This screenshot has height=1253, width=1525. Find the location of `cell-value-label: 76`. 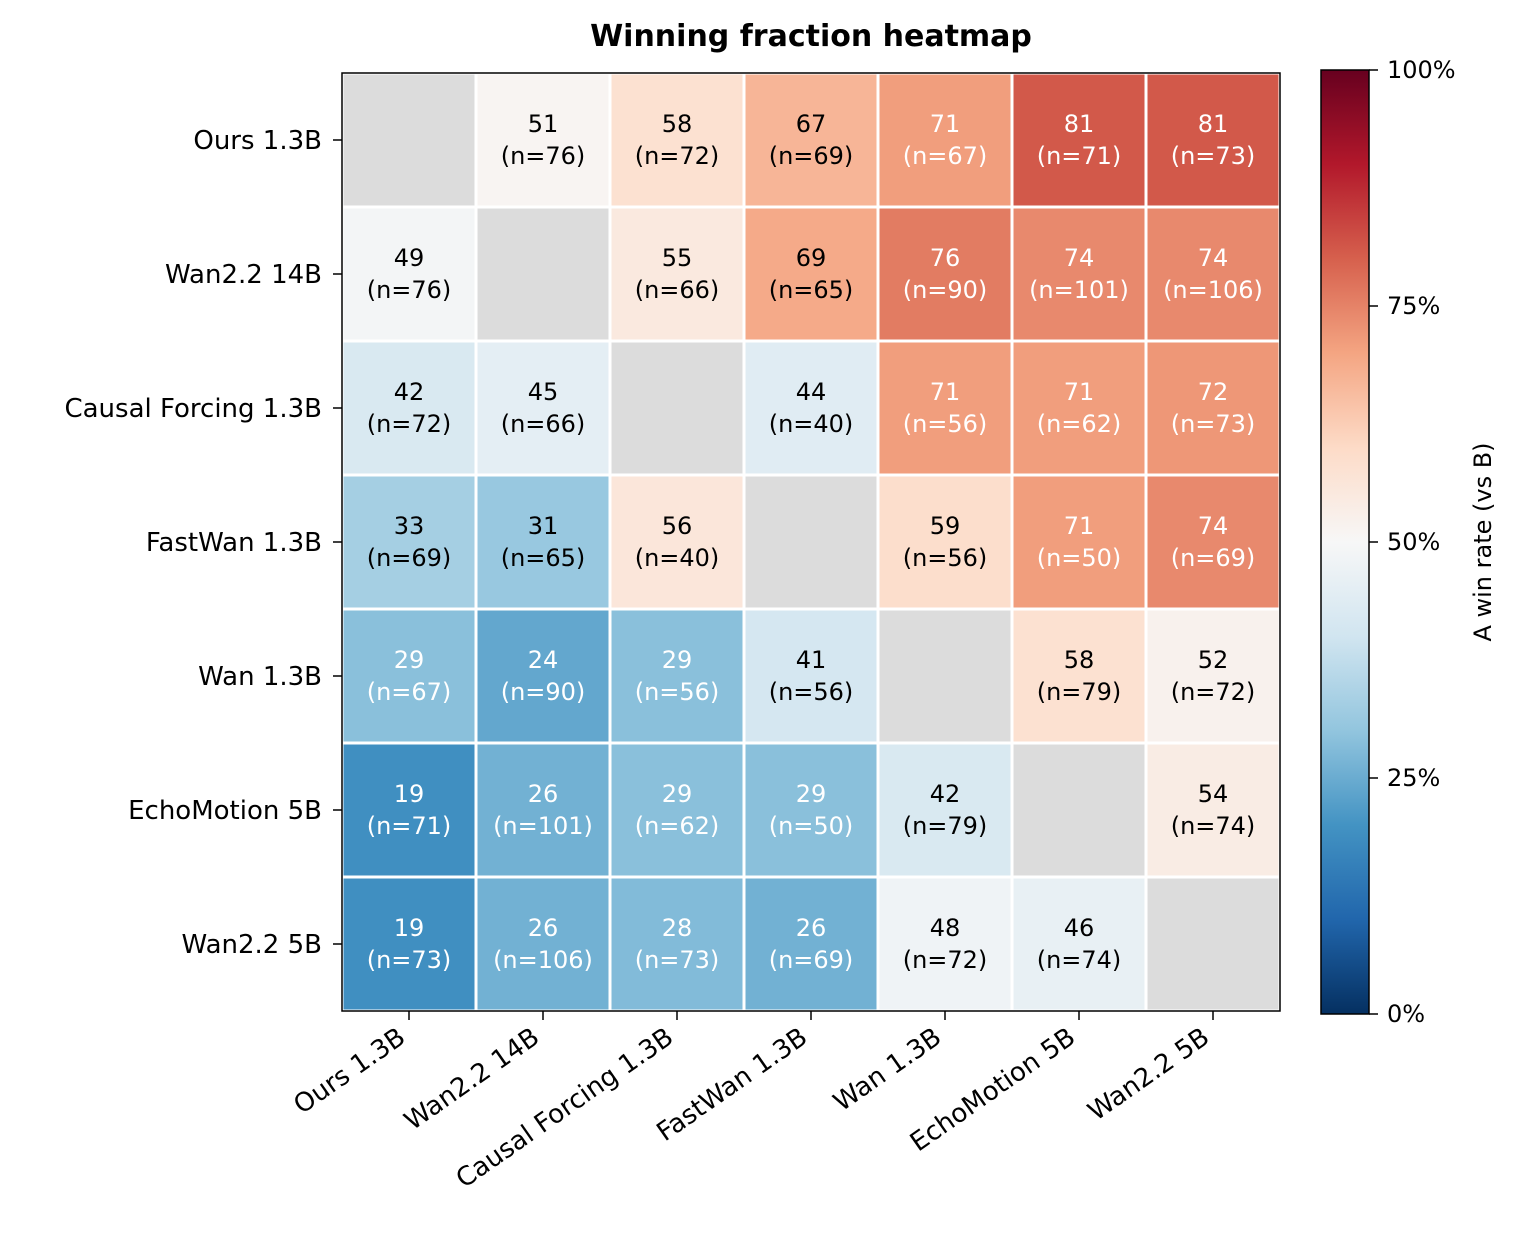

cell-value-label: 76 is located at coordinates (945, 258).